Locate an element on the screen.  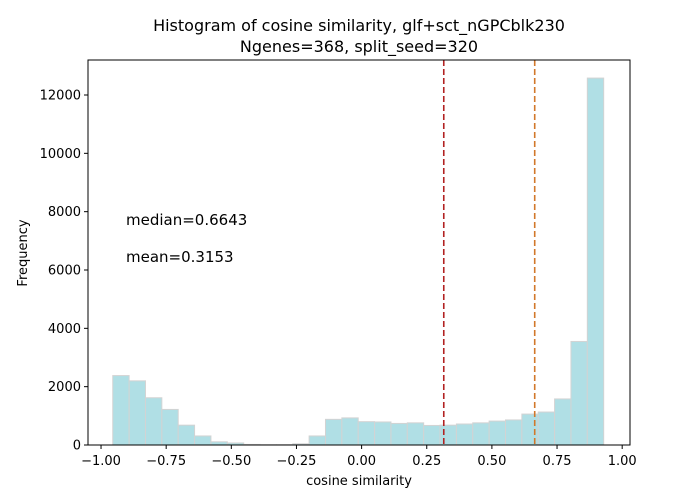
x-tick-label: −1.00 is located at coordinates (101, 461).